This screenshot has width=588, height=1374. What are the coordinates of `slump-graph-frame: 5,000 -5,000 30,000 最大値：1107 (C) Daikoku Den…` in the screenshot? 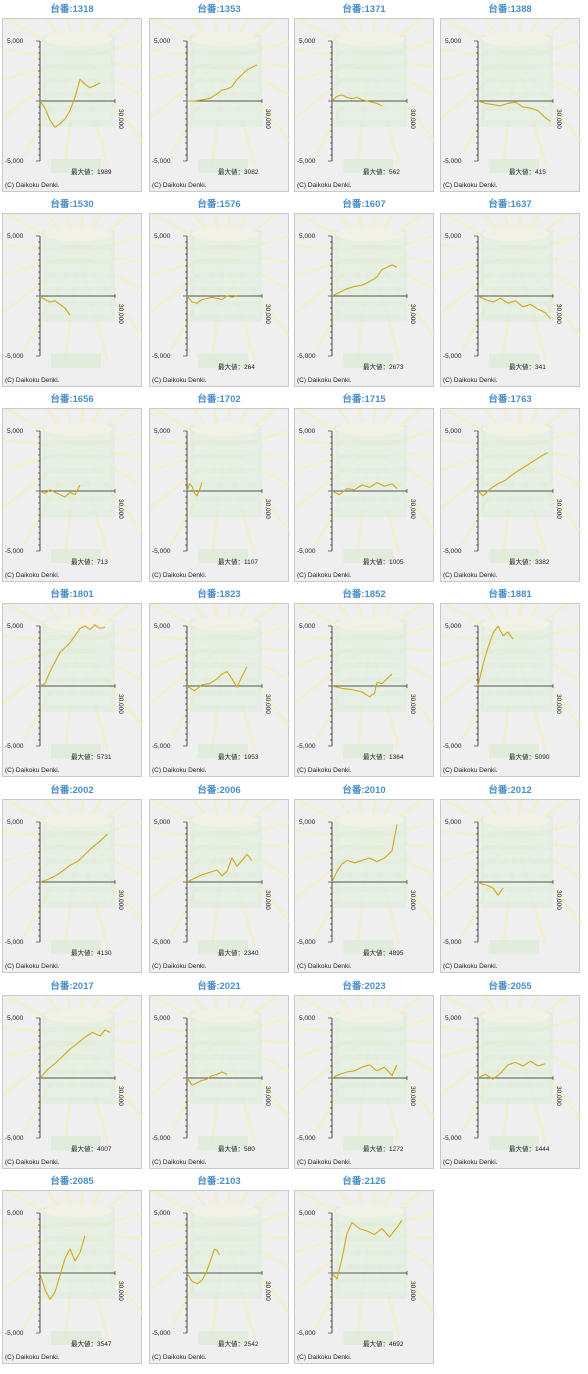 It's located at (219, 495).